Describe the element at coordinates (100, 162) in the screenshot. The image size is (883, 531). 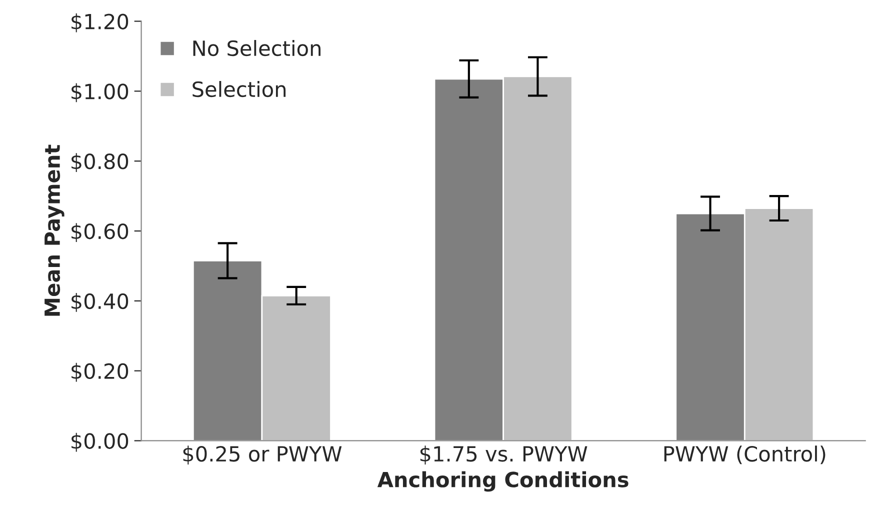
I see `y-tick-label: $0.80` at that location.